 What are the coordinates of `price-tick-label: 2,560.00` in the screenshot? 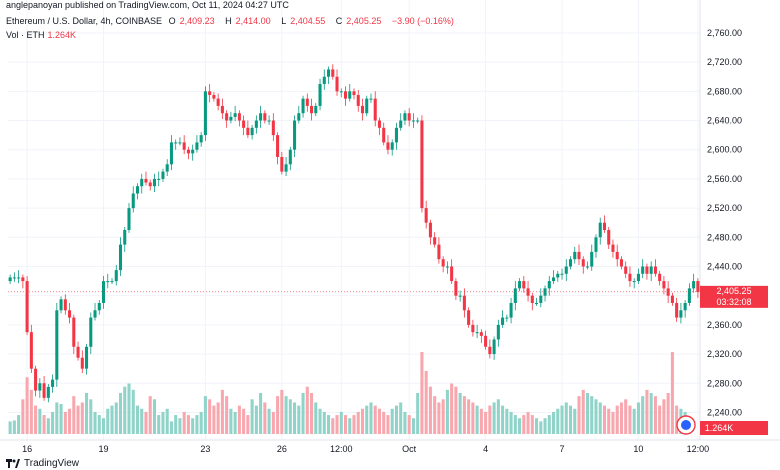 It's located at (724, 179).